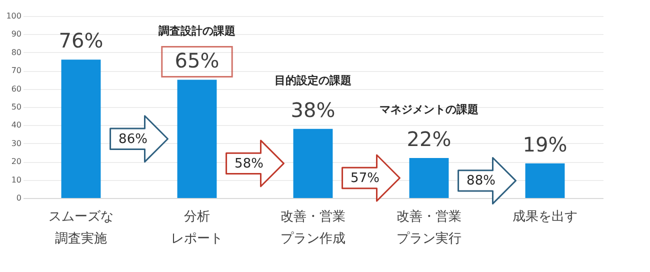  I want to click on y-tick-label: 70, so click(16, 71).